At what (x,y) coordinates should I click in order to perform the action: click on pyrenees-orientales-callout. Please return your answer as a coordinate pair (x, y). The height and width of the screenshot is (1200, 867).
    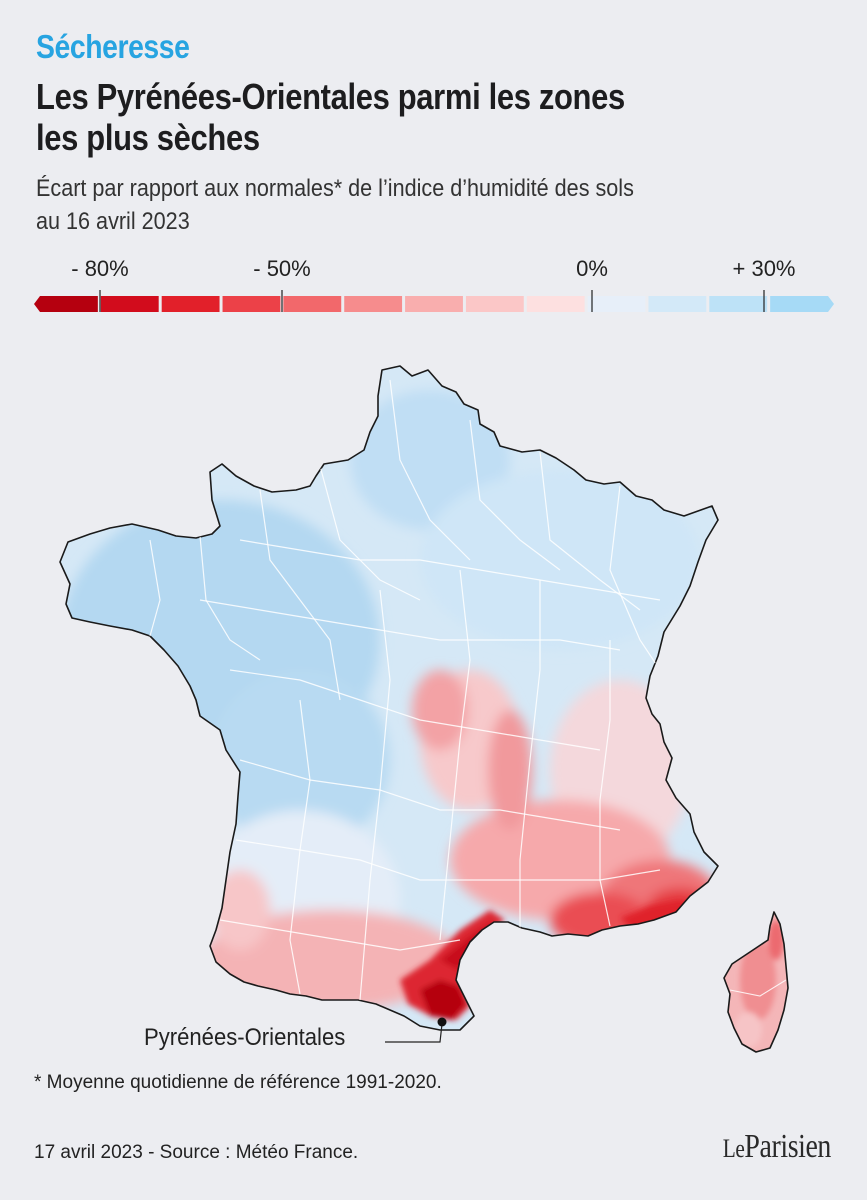
    Looking at the image, I should click on (416, 1030).